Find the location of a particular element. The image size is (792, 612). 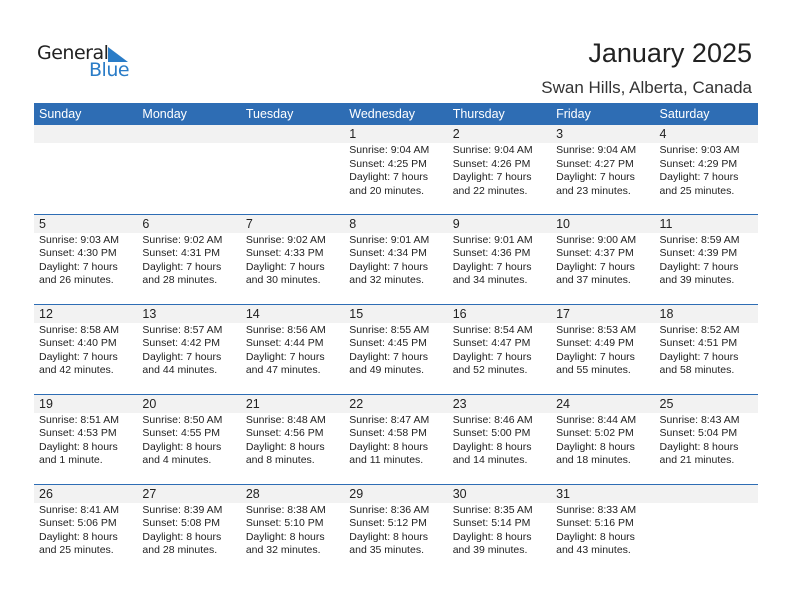

sunrise-text: Sunrise: 8:59 AM is located at coordinates (699, 239).